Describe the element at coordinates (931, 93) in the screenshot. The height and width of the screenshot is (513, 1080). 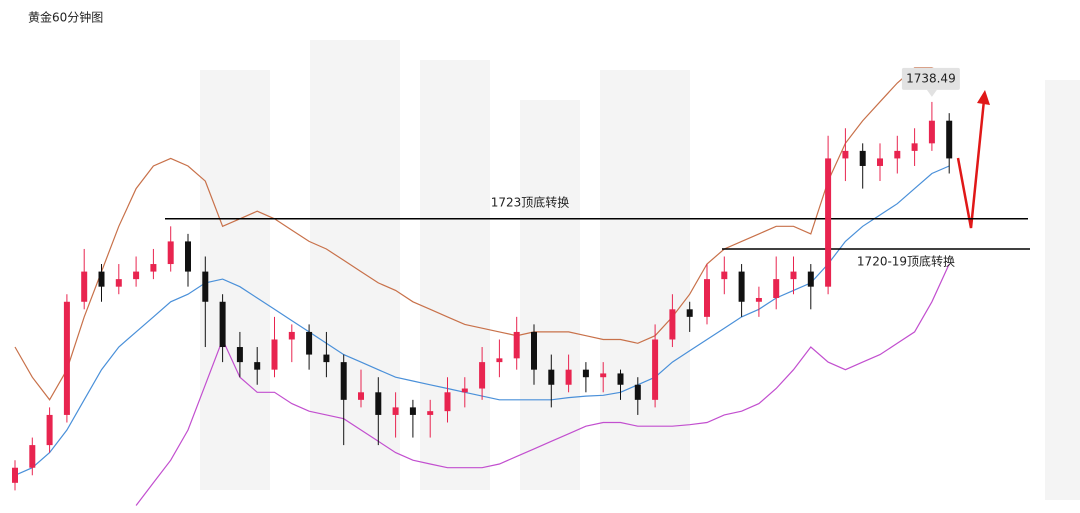
I see `callout-pointer` at that location.